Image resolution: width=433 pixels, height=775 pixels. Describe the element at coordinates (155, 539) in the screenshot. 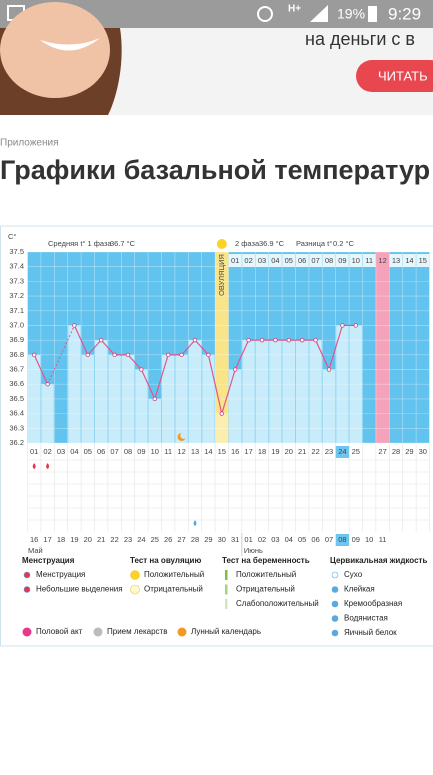

I see `date: 25` at that location.